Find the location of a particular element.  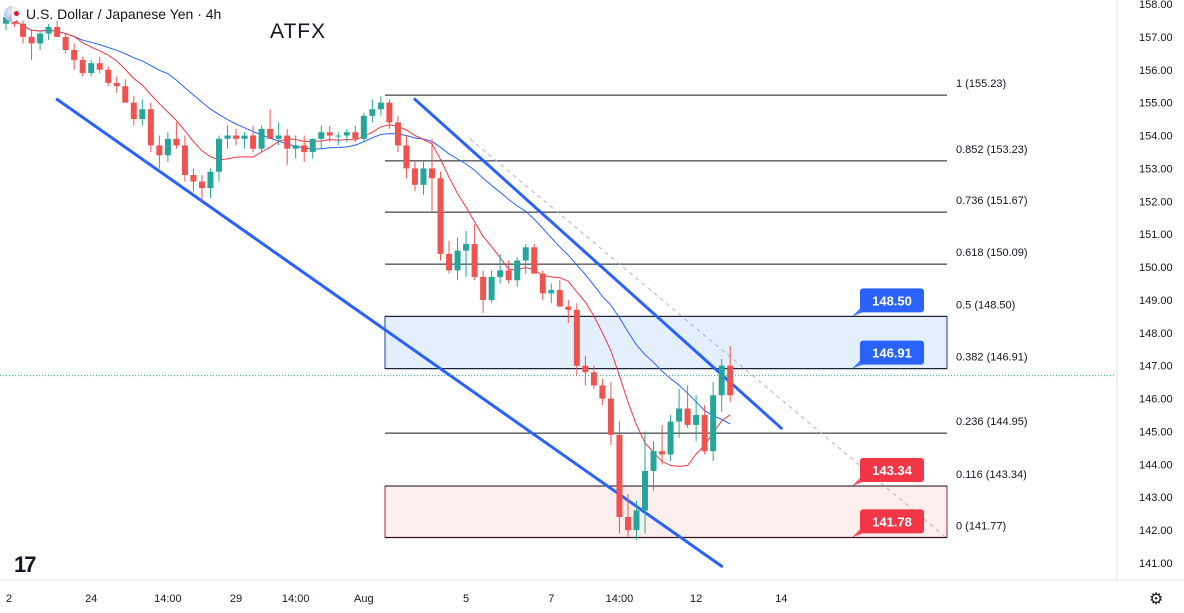

x-tick-3: 29 is located at coordinates (236, 599).